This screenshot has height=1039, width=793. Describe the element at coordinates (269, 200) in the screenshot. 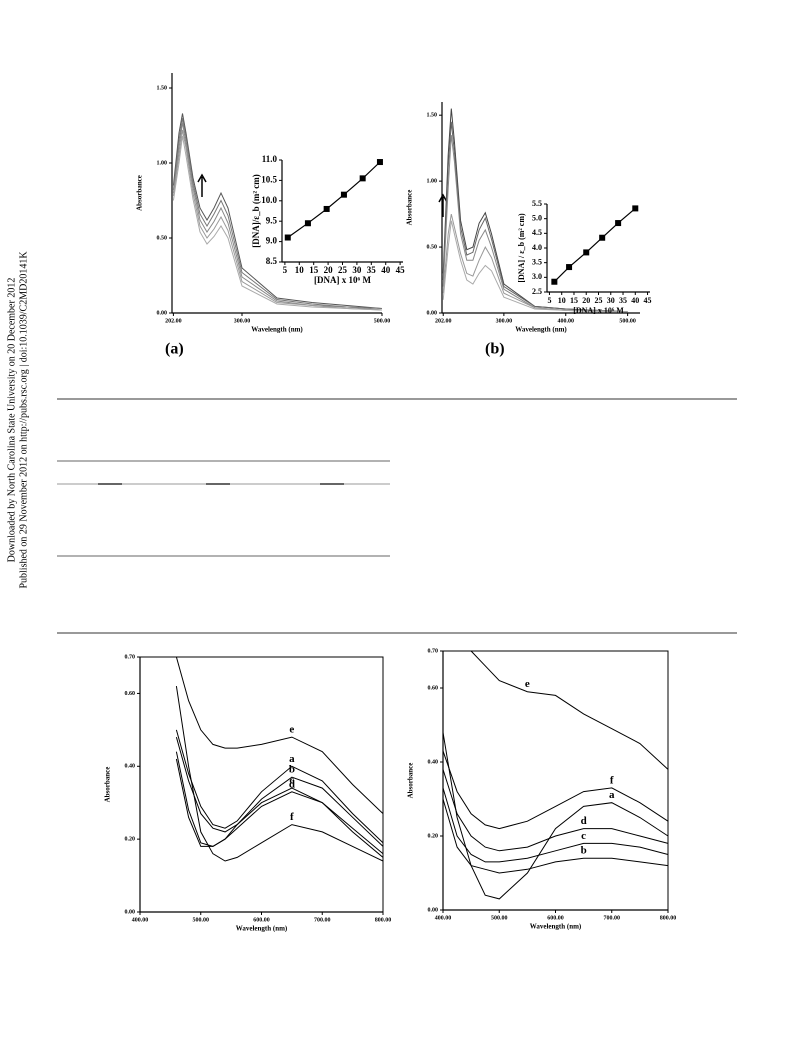

I see `y-tick-label: 10.0` at that location.